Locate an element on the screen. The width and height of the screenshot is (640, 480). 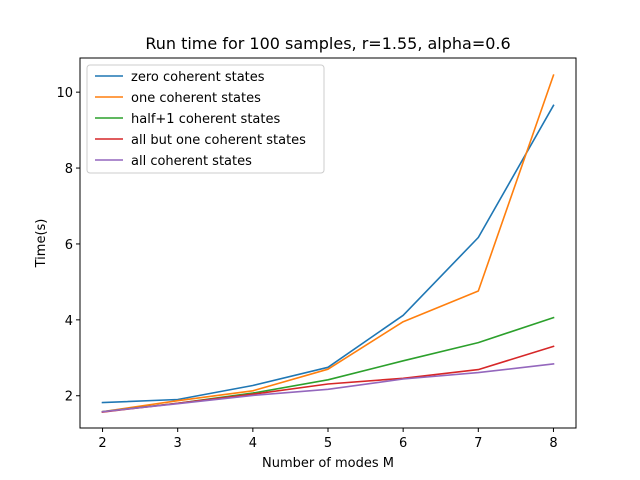
legend-label: all but one coherent states is located at coordinates (218, 140).